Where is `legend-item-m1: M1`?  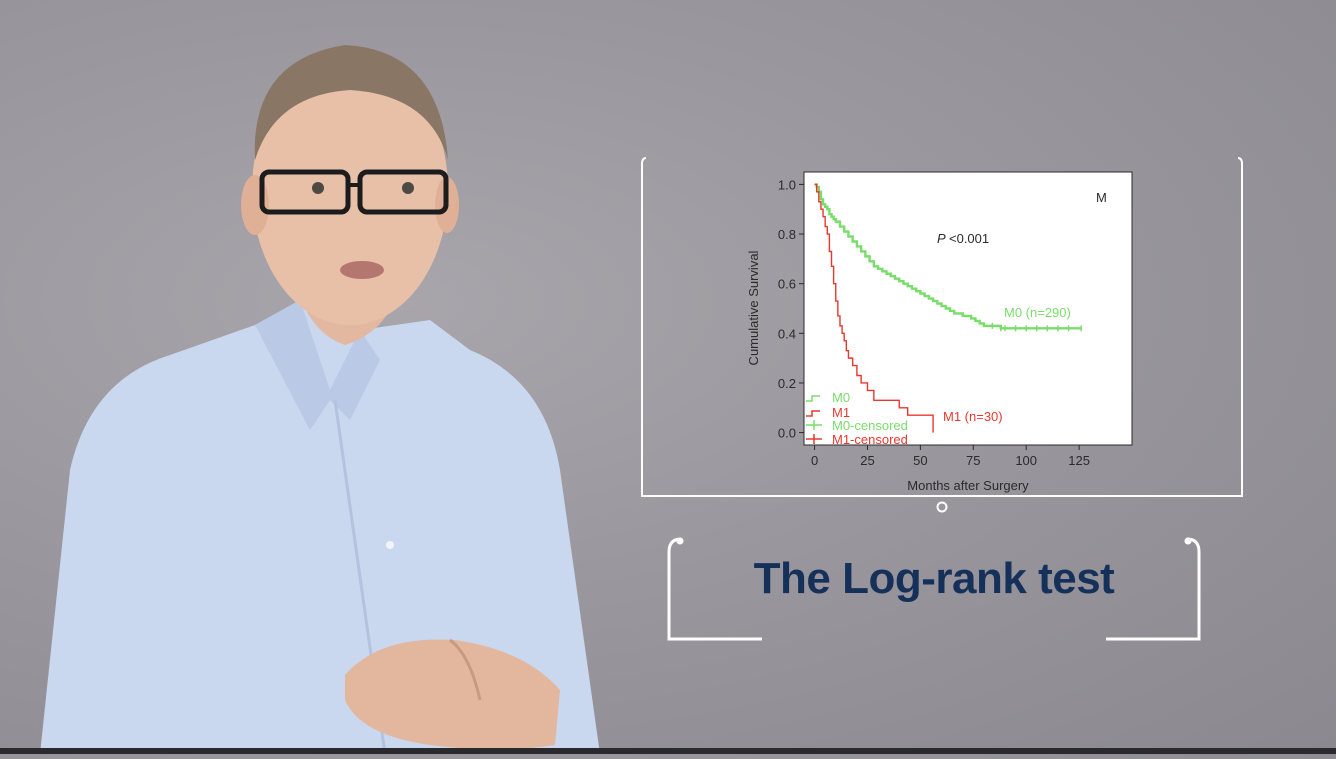 legend-item-m1: M1 is located at coordinates (841, 412).